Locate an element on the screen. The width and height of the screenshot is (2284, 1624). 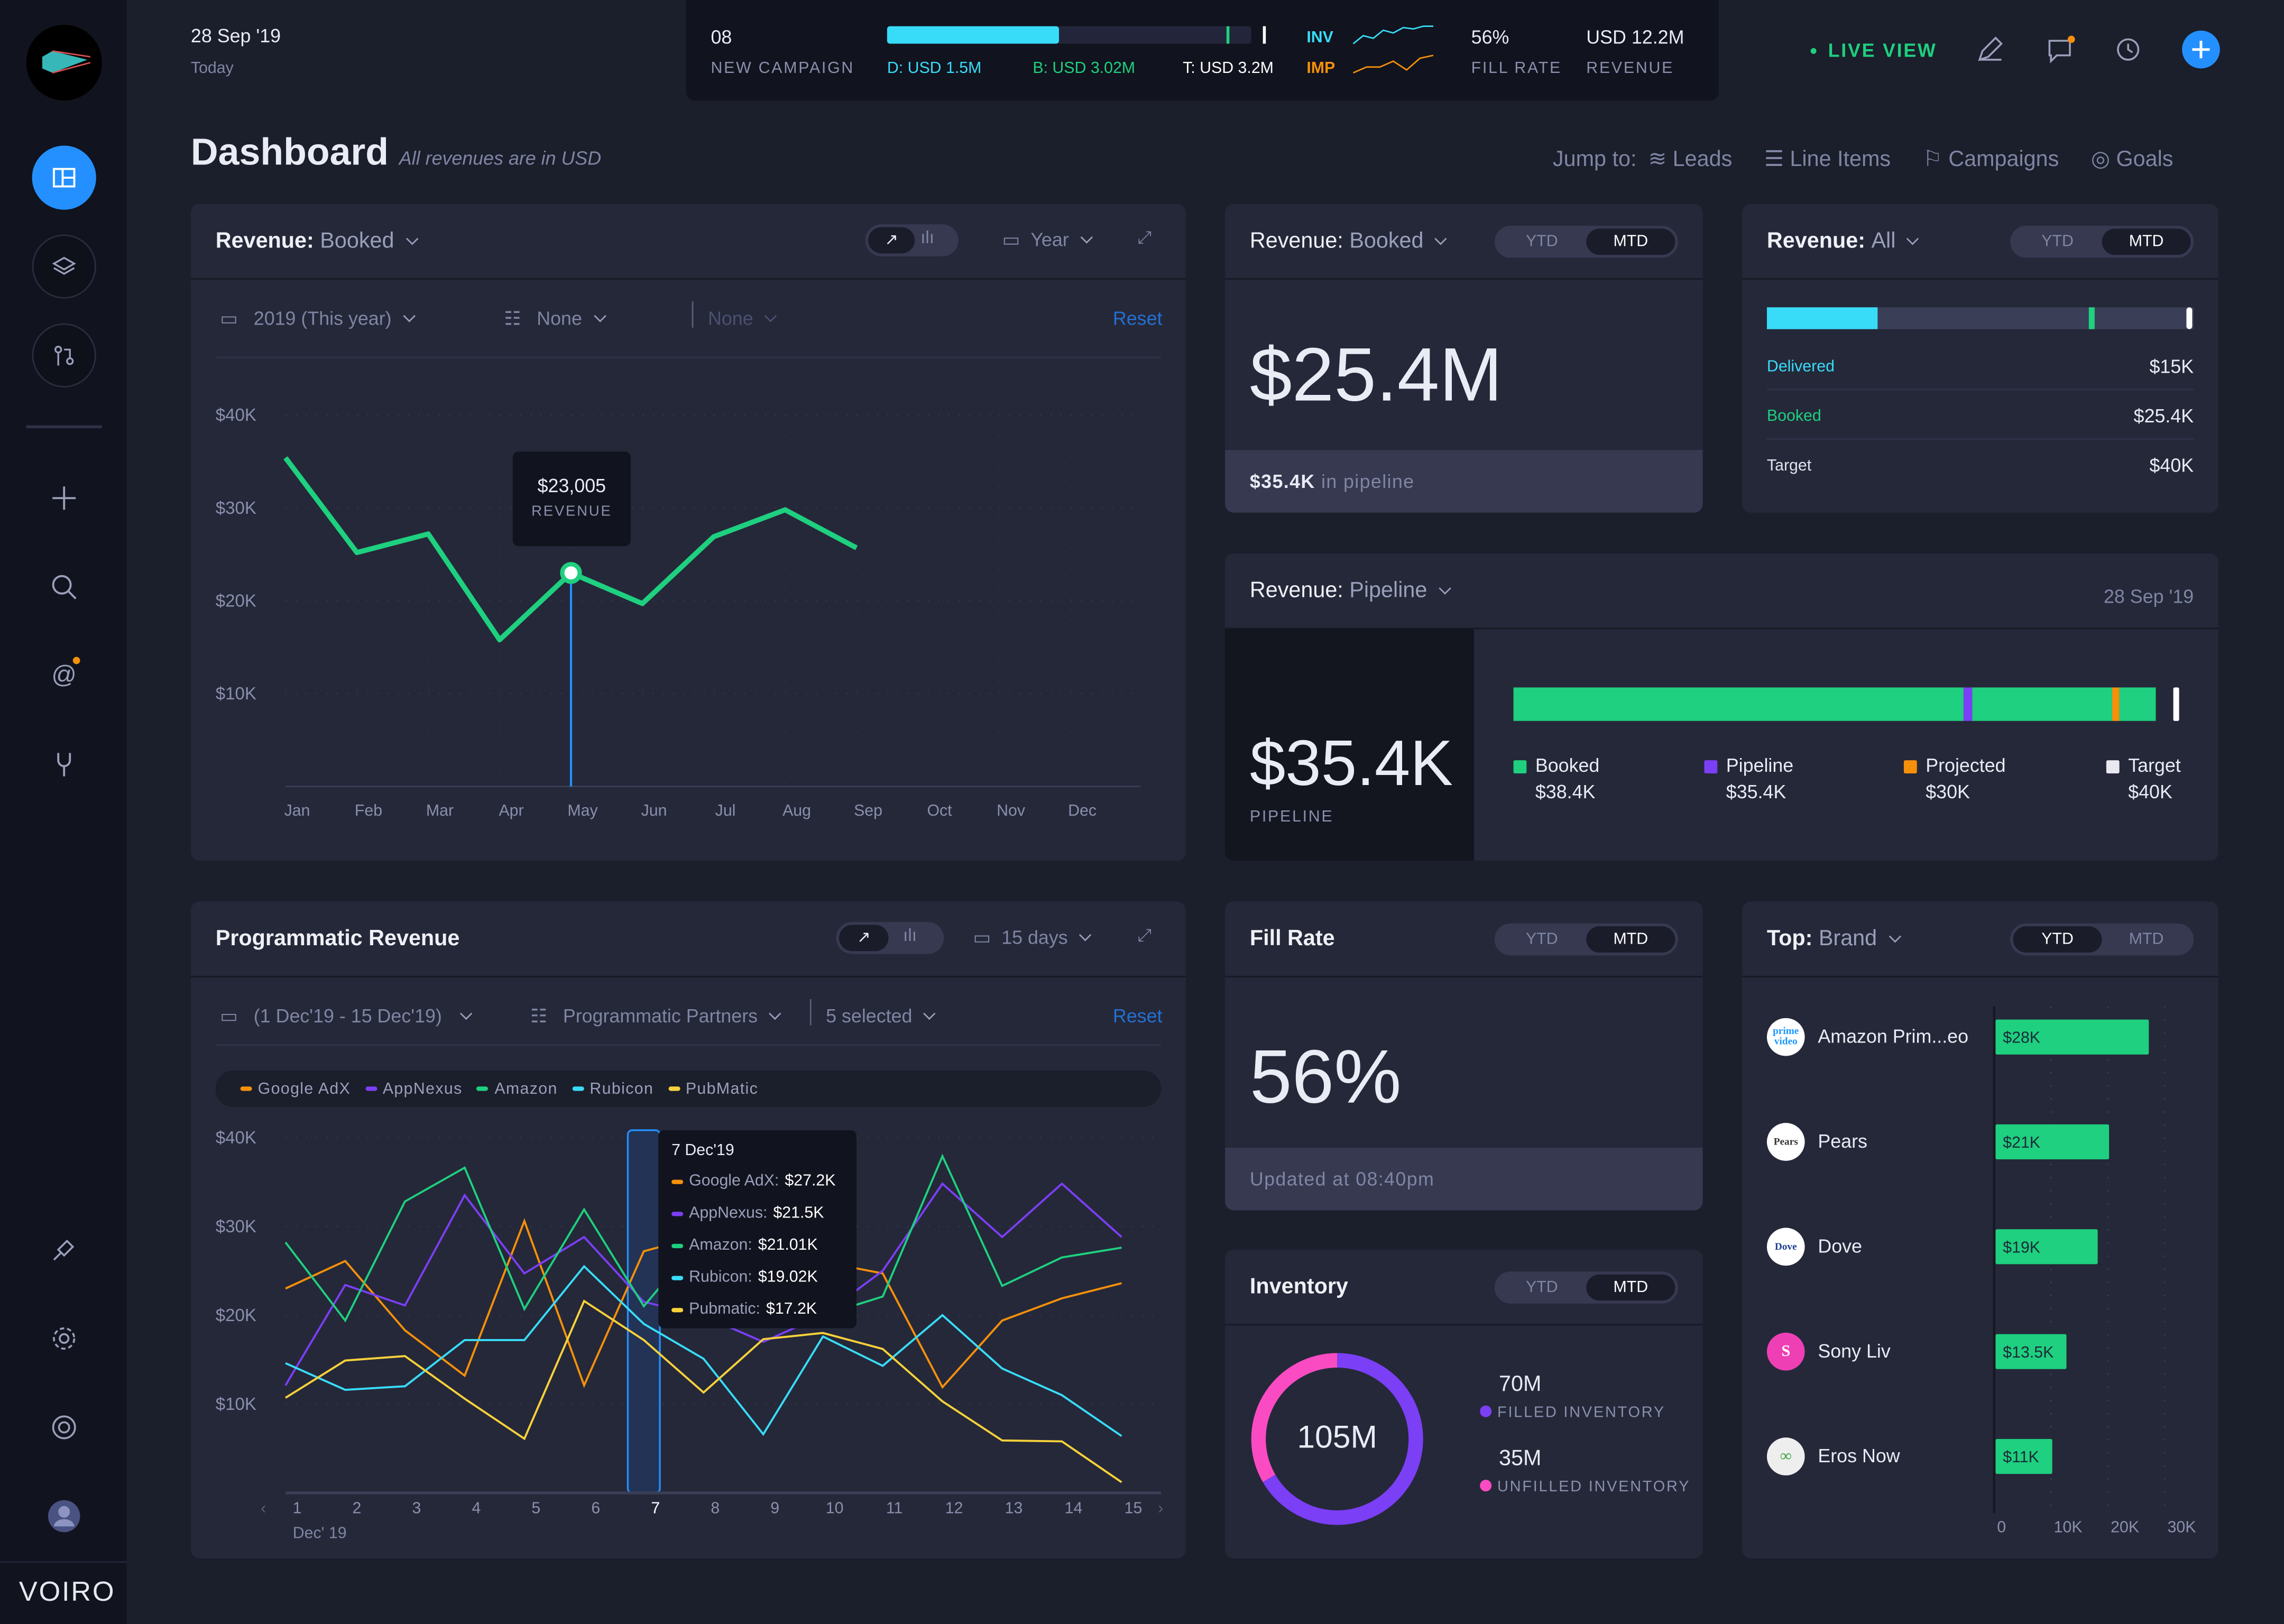
page-title: Dashboard is located at coordinates (289, 151).